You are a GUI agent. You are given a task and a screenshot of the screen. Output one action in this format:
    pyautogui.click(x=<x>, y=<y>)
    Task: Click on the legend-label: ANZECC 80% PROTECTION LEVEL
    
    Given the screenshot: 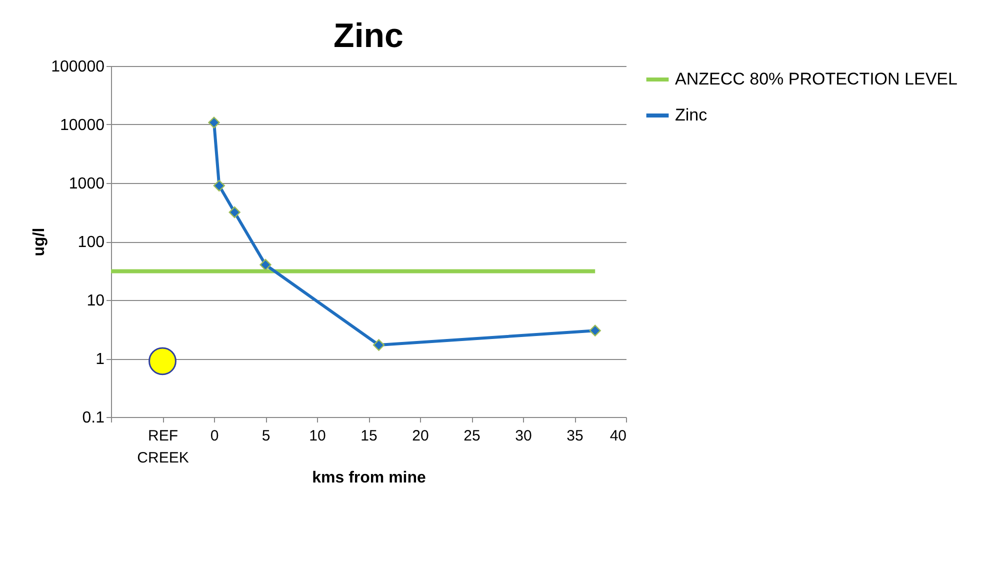 What is the action you would take?
    pyautogui.click(x=816, y=79)
    